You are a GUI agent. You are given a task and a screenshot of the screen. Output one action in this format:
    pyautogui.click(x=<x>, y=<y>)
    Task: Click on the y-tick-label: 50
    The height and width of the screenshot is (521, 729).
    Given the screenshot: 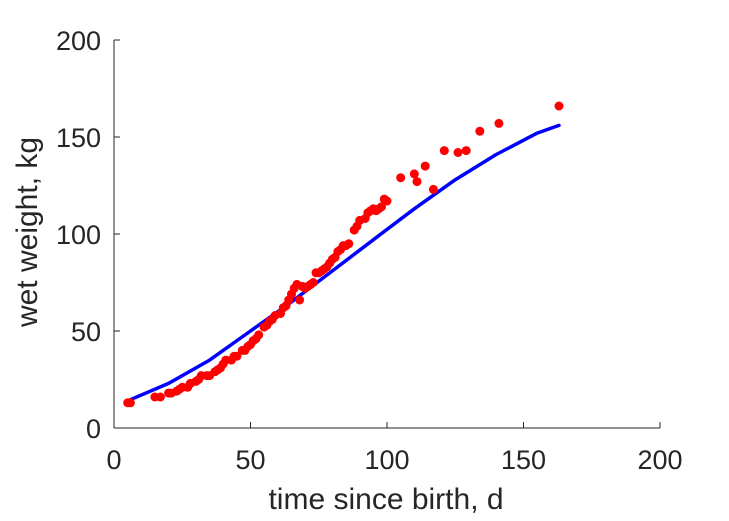 What is the action you would take?
    pyautogui.click(x=86, y=332)
    